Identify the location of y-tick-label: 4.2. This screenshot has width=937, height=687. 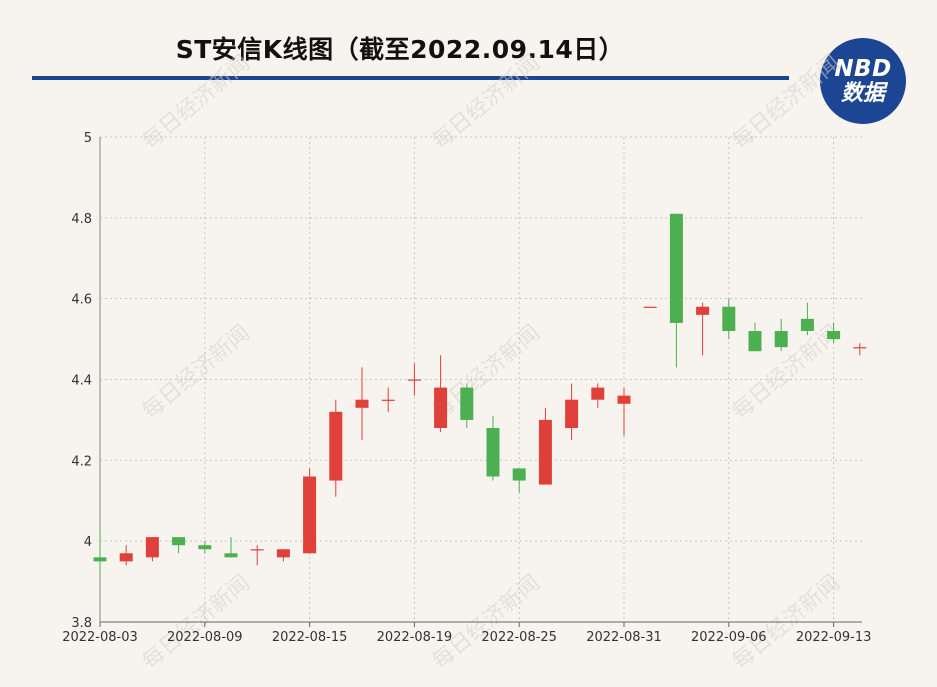
(81, 461).